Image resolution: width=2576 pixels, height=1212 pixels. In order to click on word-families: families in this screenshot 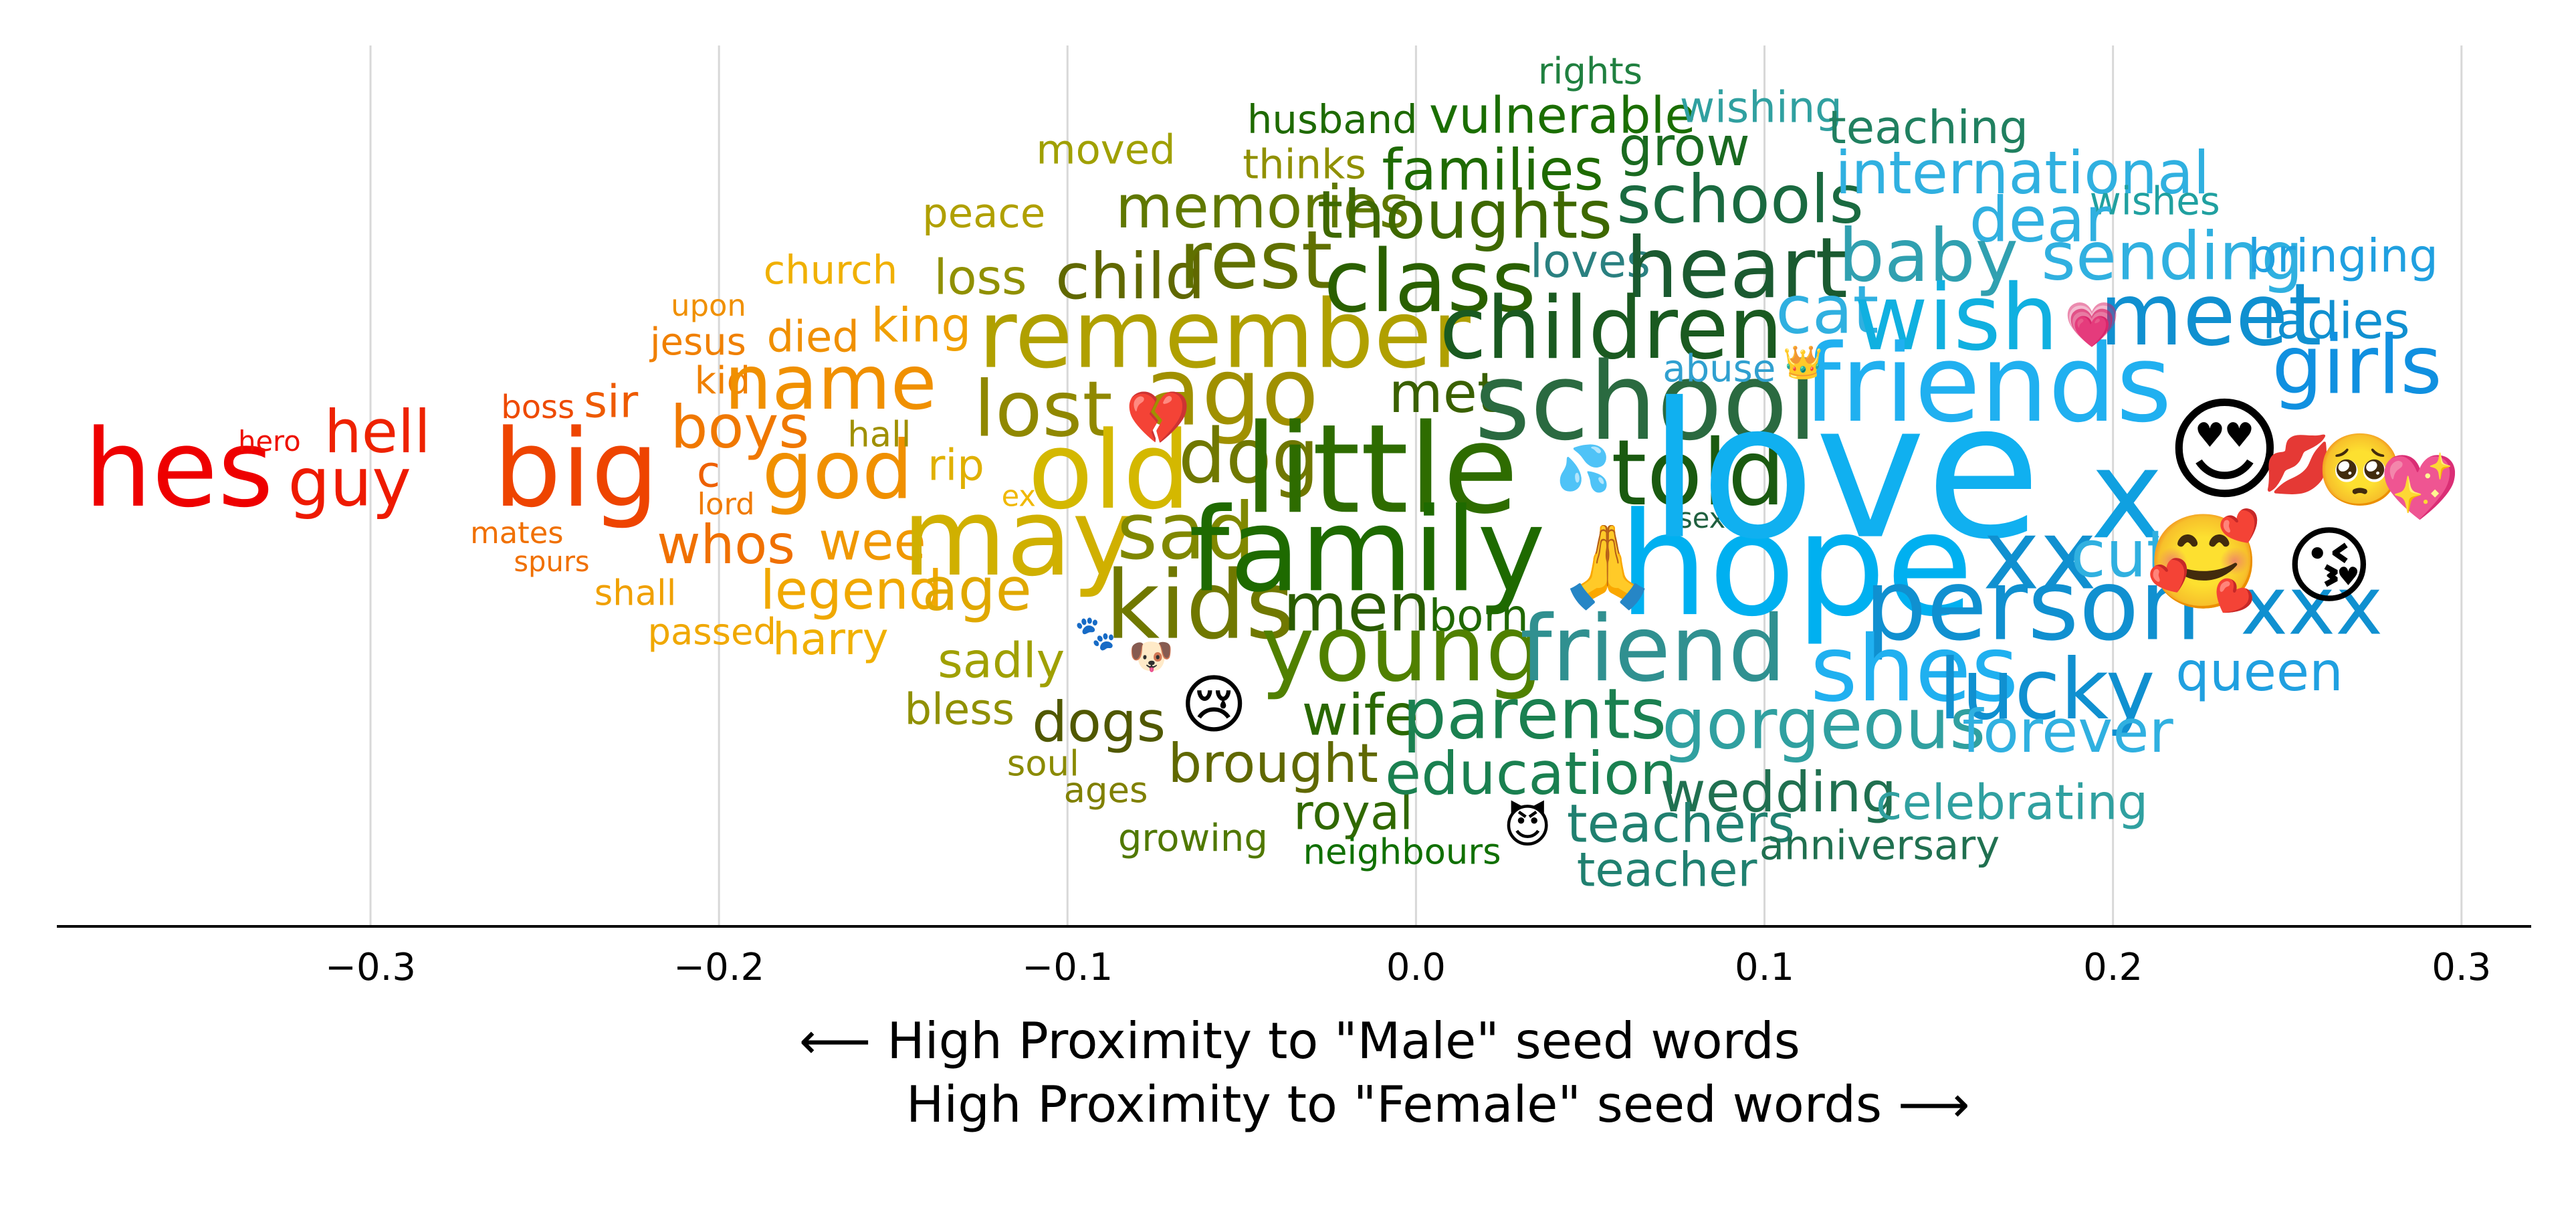, I will do `click(1492, 169)`.